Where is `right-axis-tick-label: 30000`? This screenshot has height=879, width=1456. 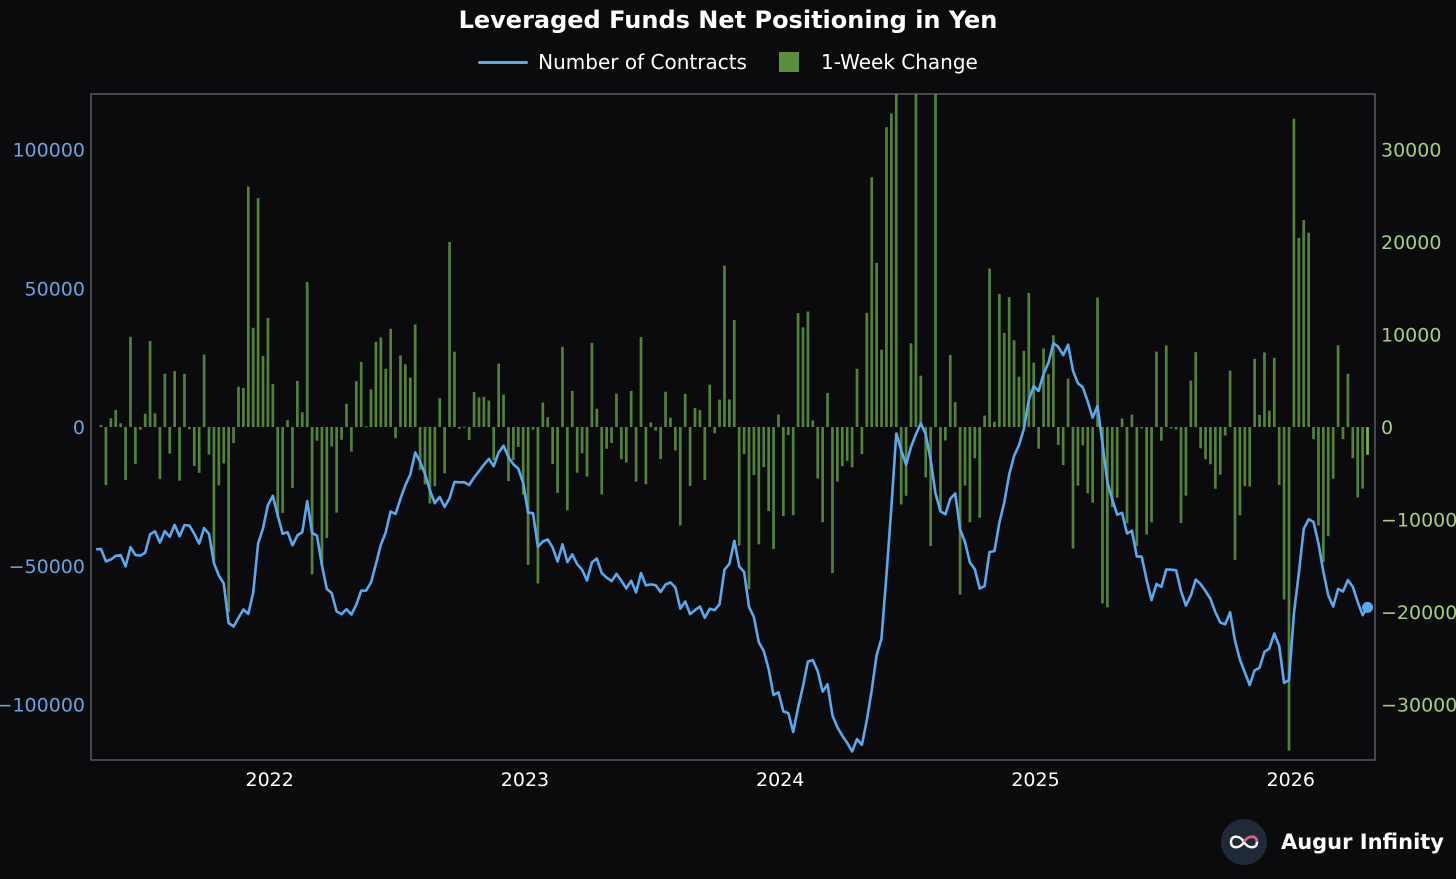 right-axis-tick-label: 30000 is located at coordinates (1411, 151).